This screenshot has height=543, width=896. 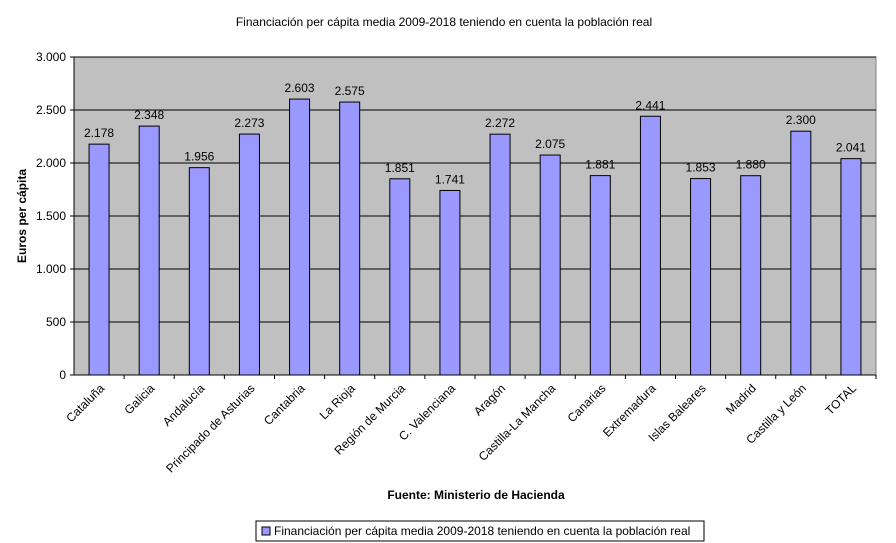 What do you see at coordinates (184, 405) in the screenshot?
I see `x-tick-label: Andalucía` at bounding box center [184, 405].